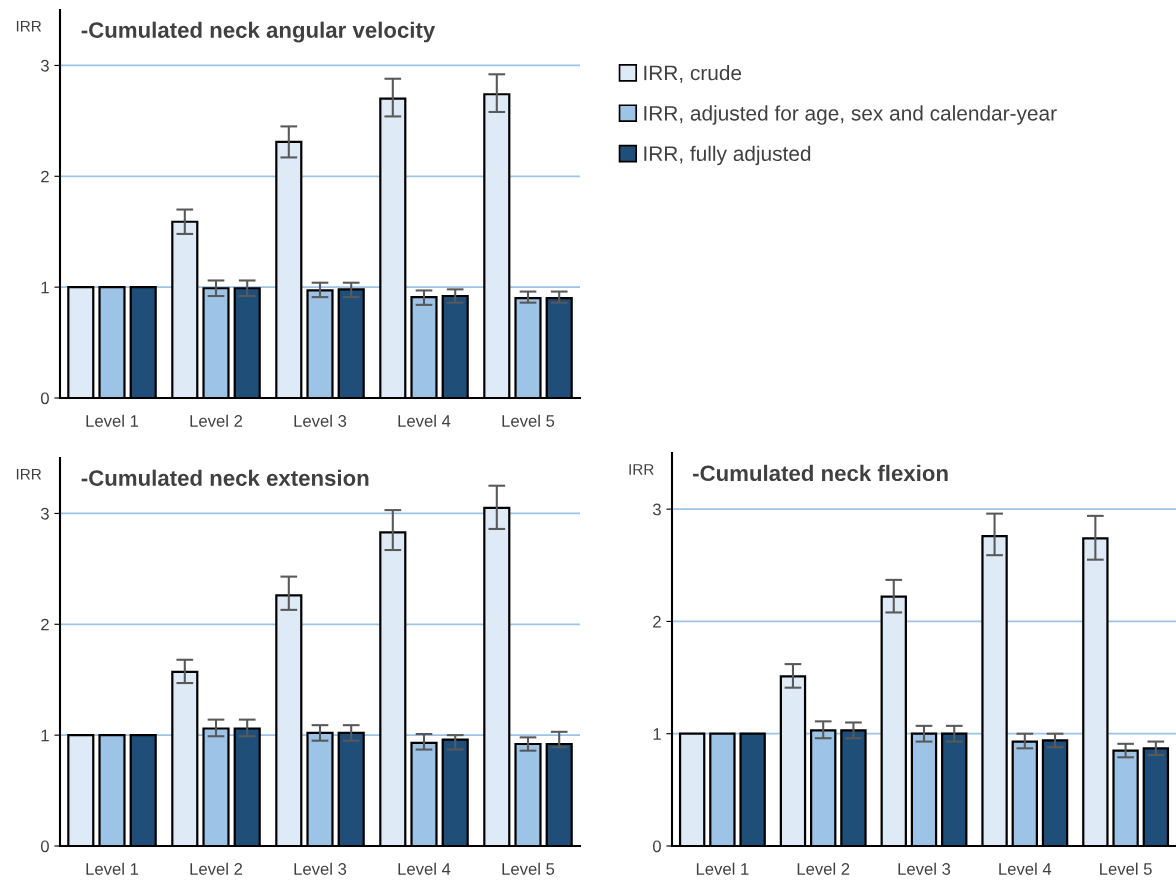  I want to click on legend-label: IRR, adjusted for age, sex and calendar-year, so click(850, 115).